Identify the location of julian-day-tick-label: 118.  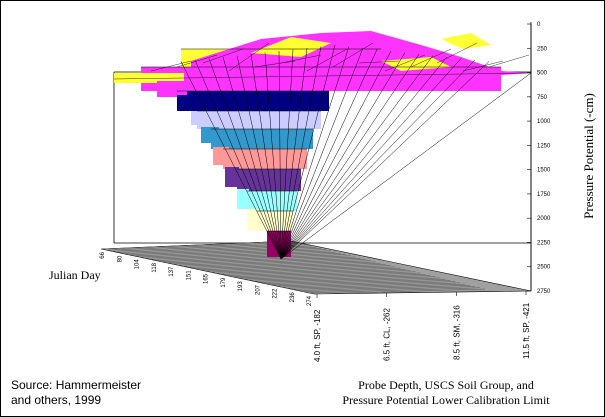
(155, 267).